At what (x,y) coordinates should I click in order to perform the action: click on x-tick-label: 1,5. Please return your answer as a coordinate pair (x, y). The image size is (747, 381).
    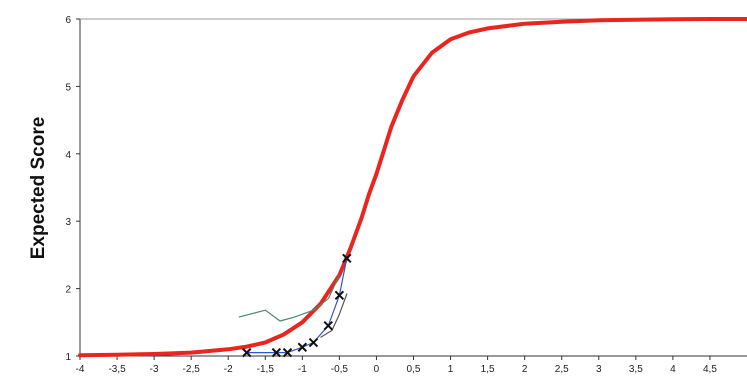
    Looking at the image, I should click on (488, 369).